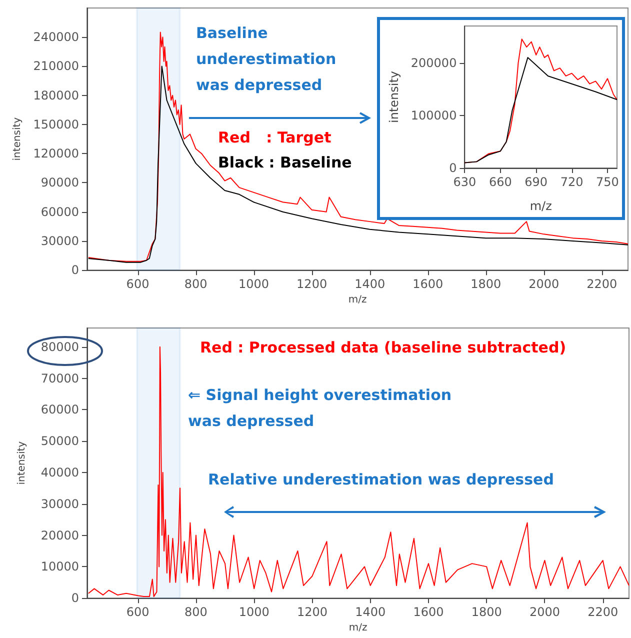 The height and width of the screenshot is (638, 631). What do you see at coordinates (56, 124) in the screenshot?
I see `y-tick-label: 150000` at bounding box center [56, 124].